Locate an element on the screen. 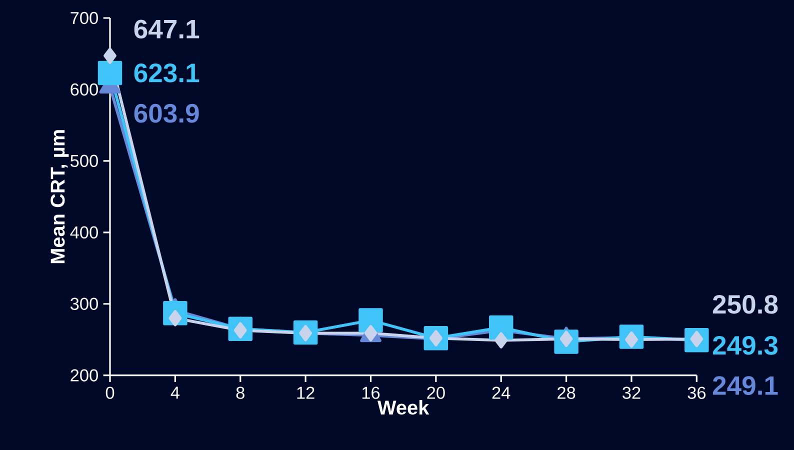 This screenshot has width=794, height=450. y-tick-label: 500 is located at coordinates (84, 161).